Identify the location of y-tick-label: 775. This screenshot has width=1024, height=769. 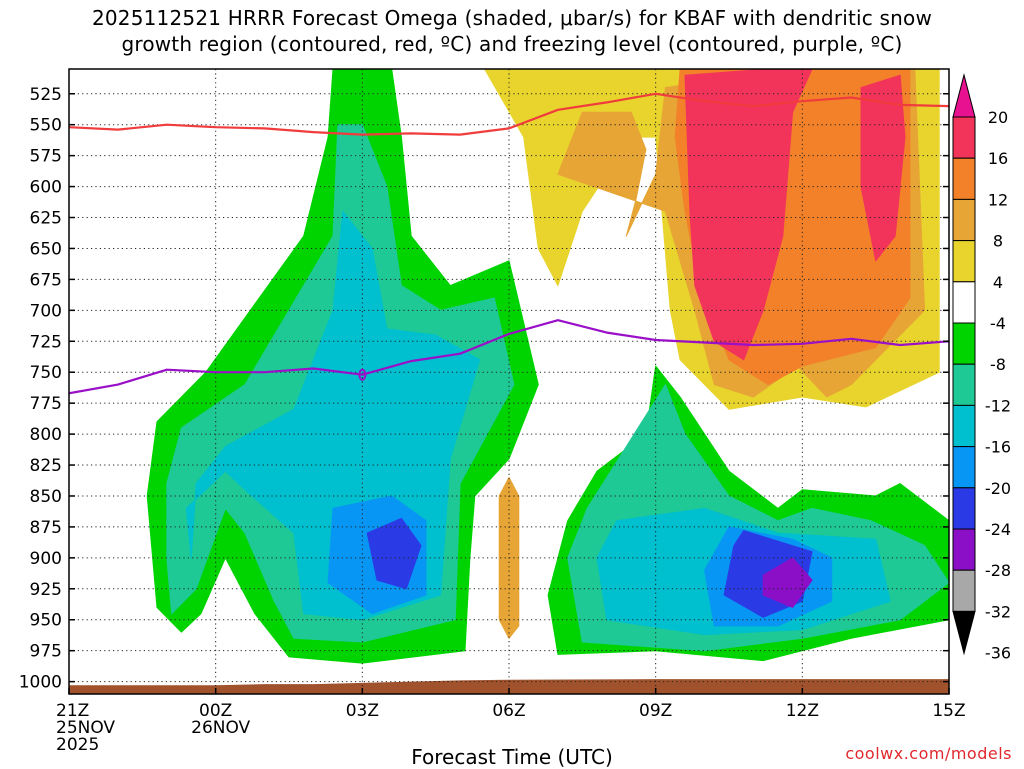
(46, 404).